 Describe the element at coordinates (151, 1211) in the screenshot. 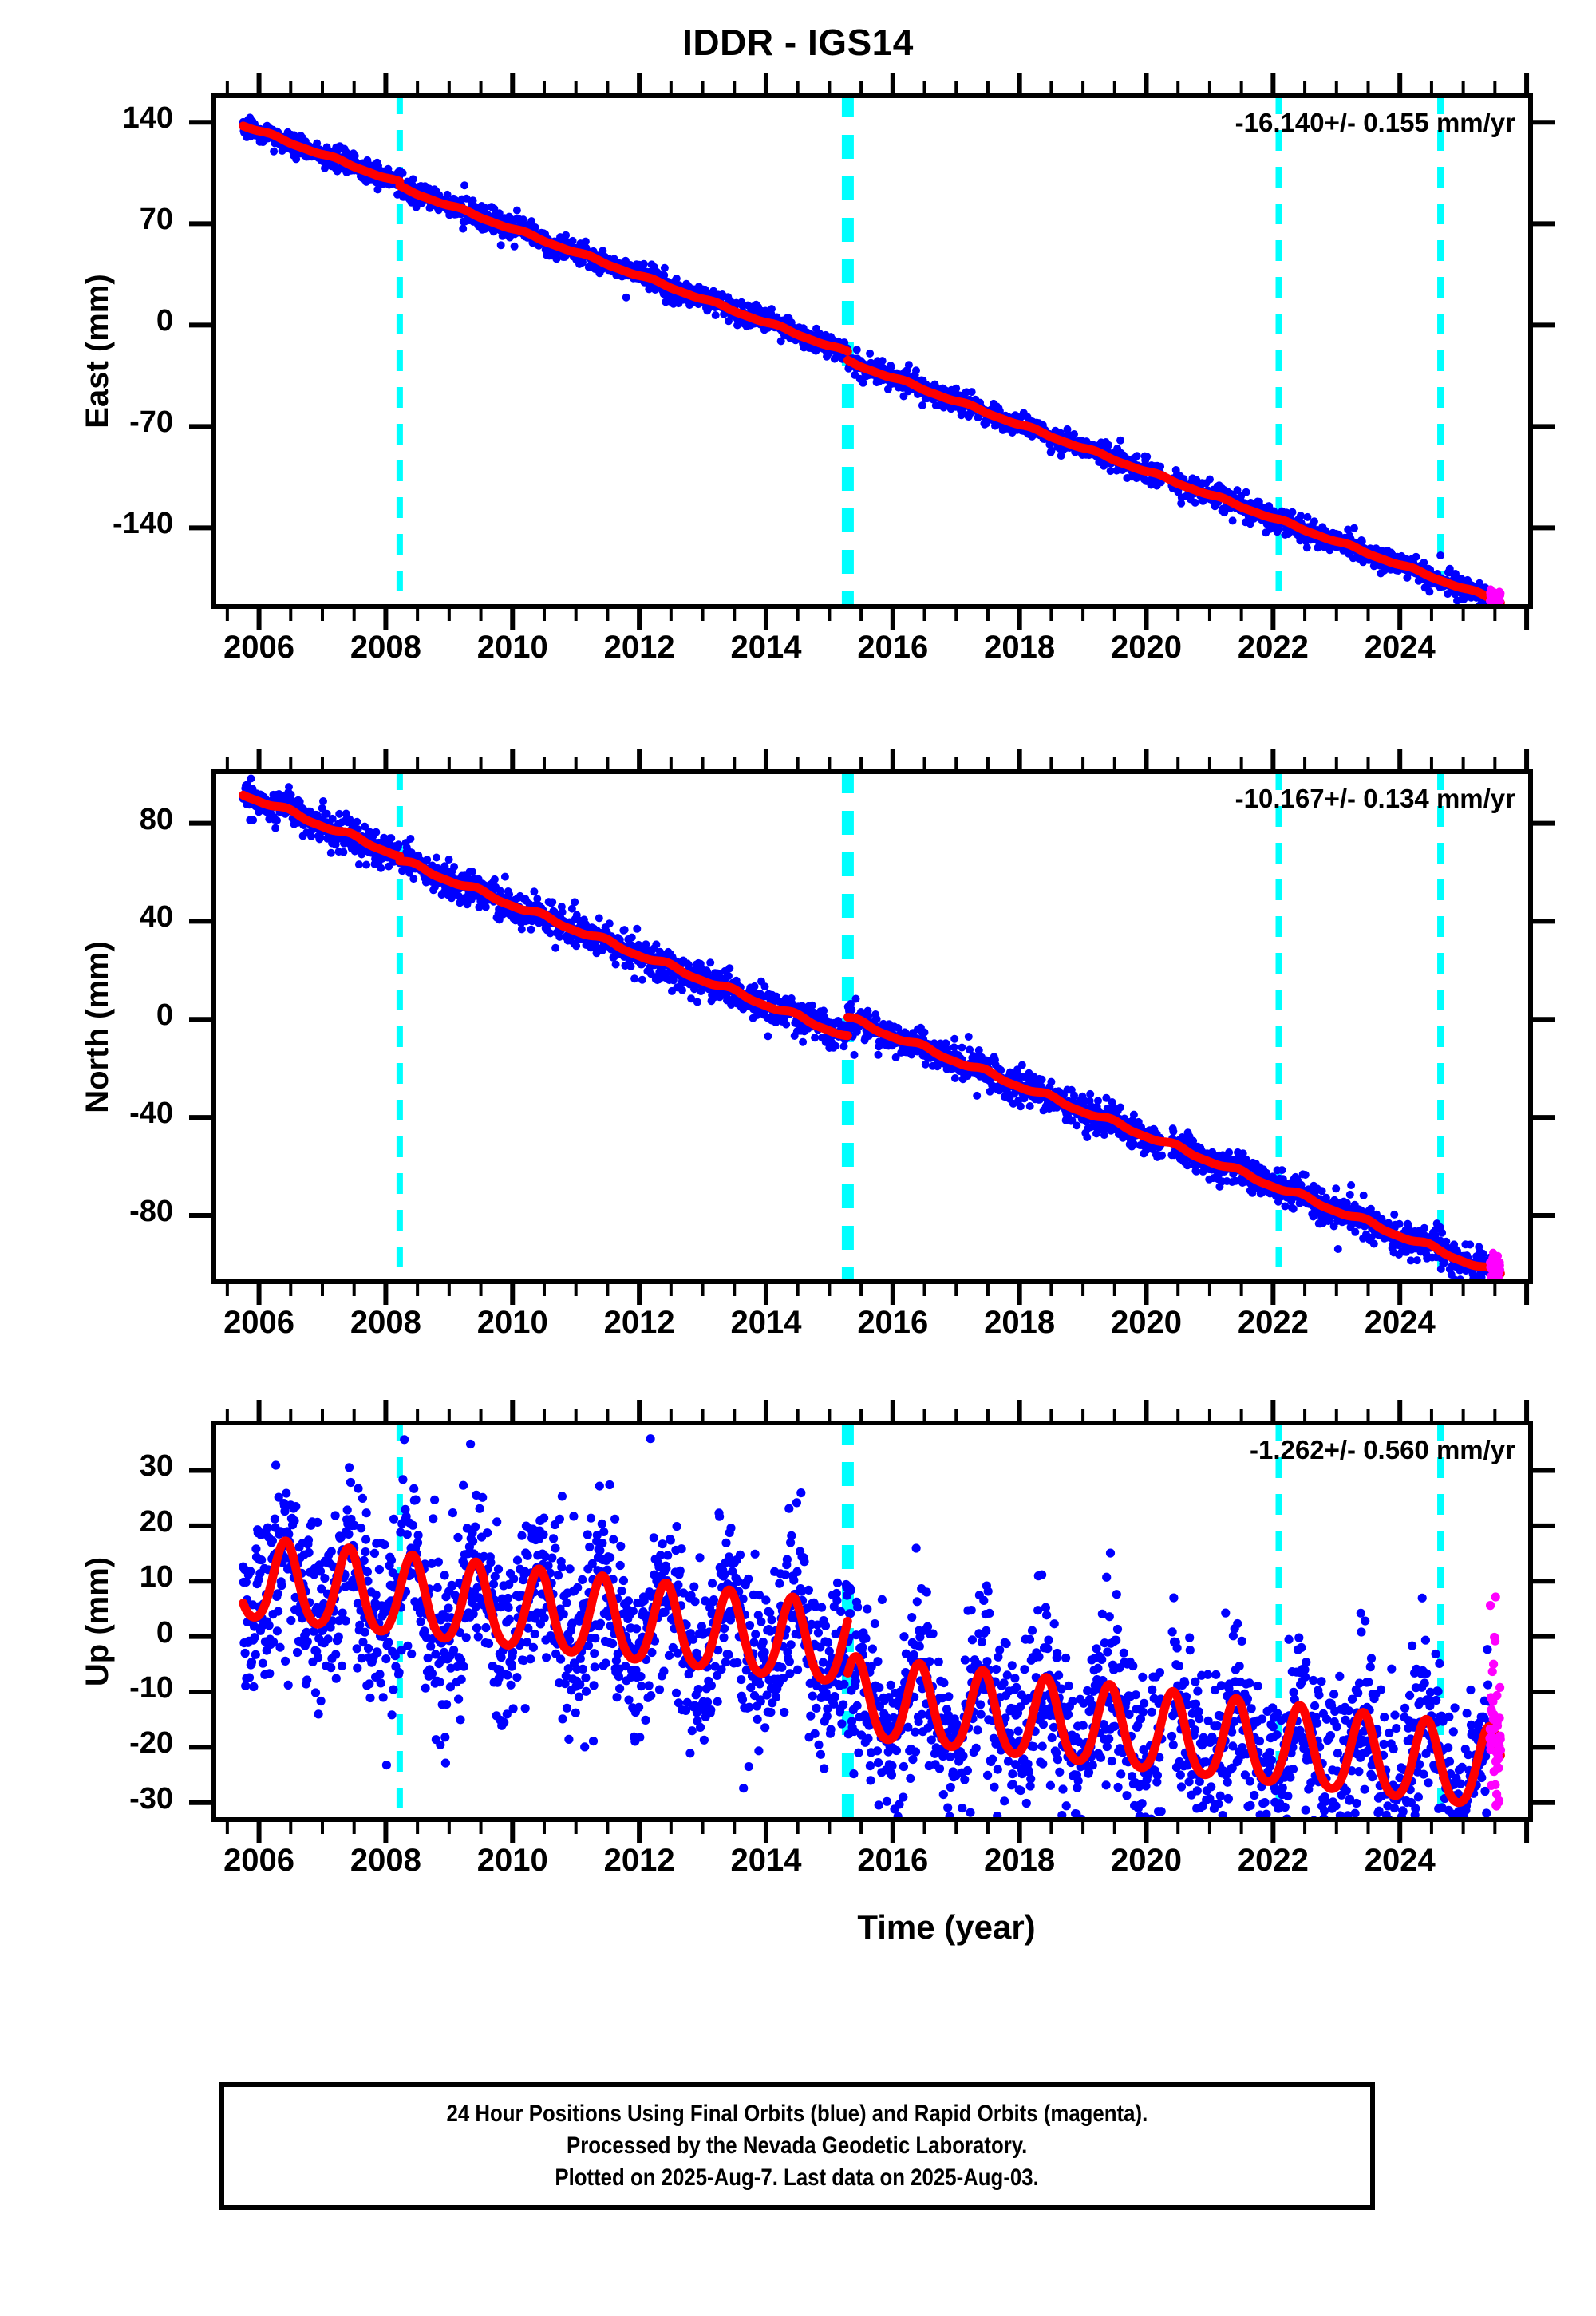

I see `ytick-label-north-4: -80` at that location.